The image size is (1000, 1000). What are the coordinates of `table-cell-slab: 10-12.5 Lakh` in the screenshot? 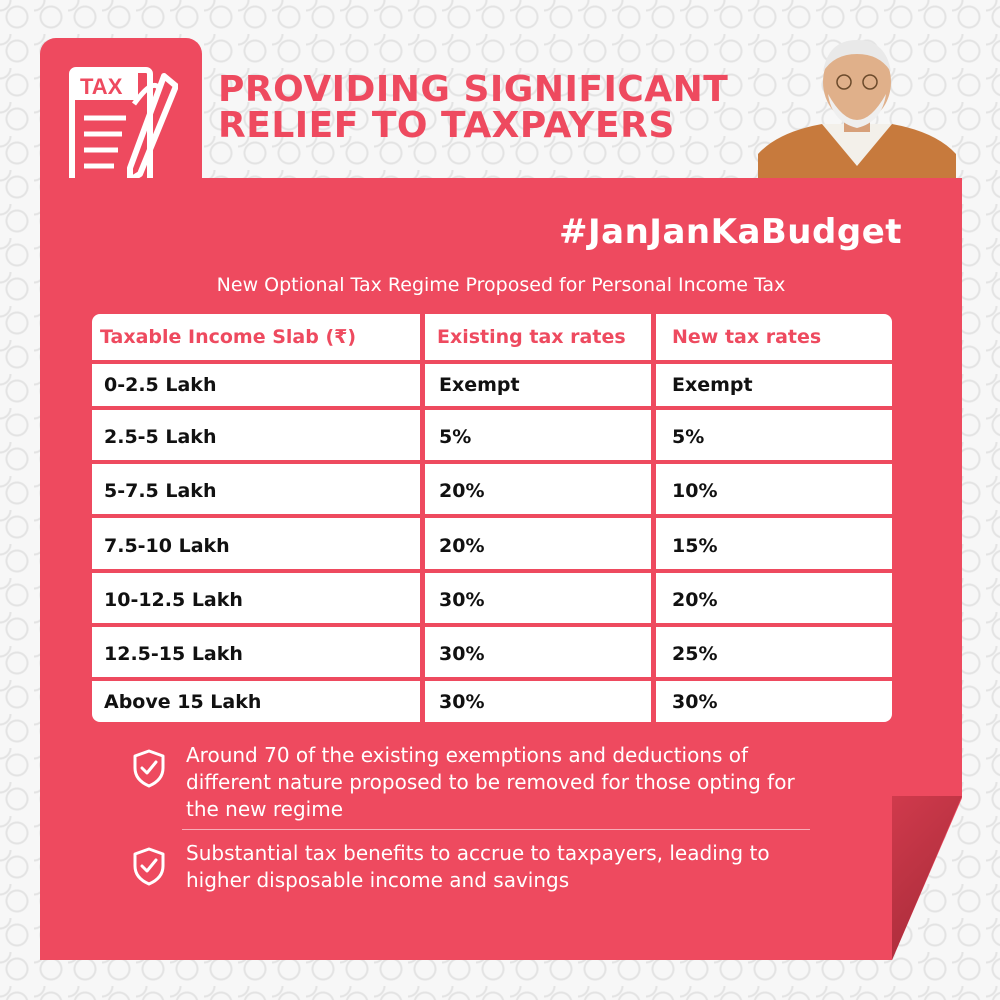 It's located at (256, 598).